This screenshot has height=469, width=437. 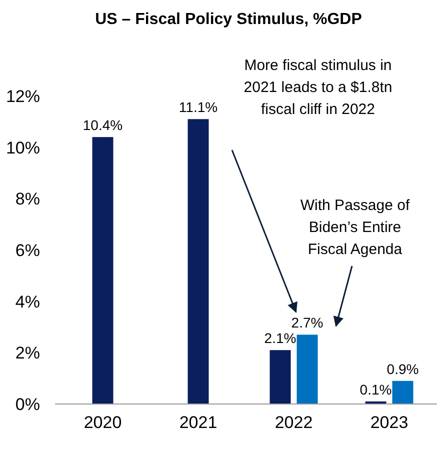 I want to click on annotation: With Passage of Biden’s Entire Fiscal Agenda, so click(x=355, y=227).